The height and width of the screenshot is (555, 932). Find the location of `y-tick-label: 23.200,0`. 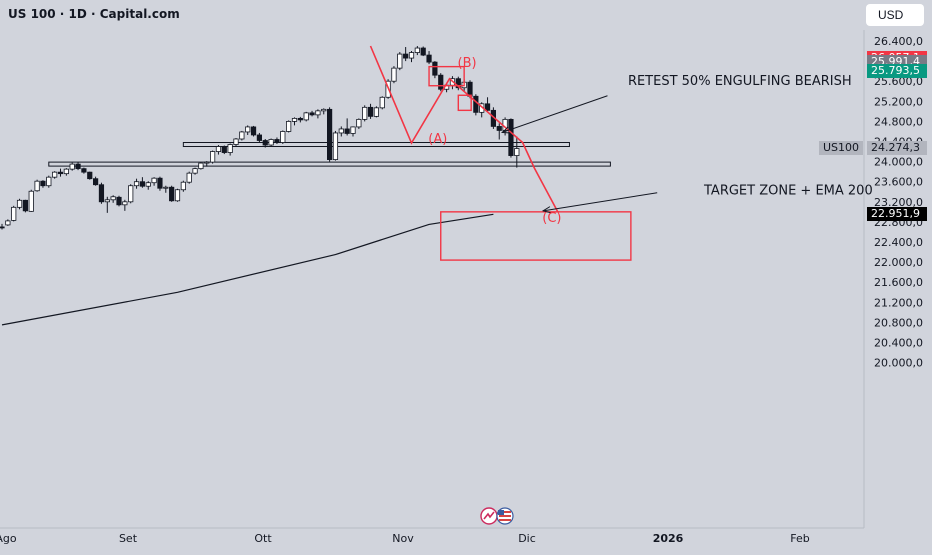

y-tick-label: 23.200,0 is located at coordinates (898, 202).